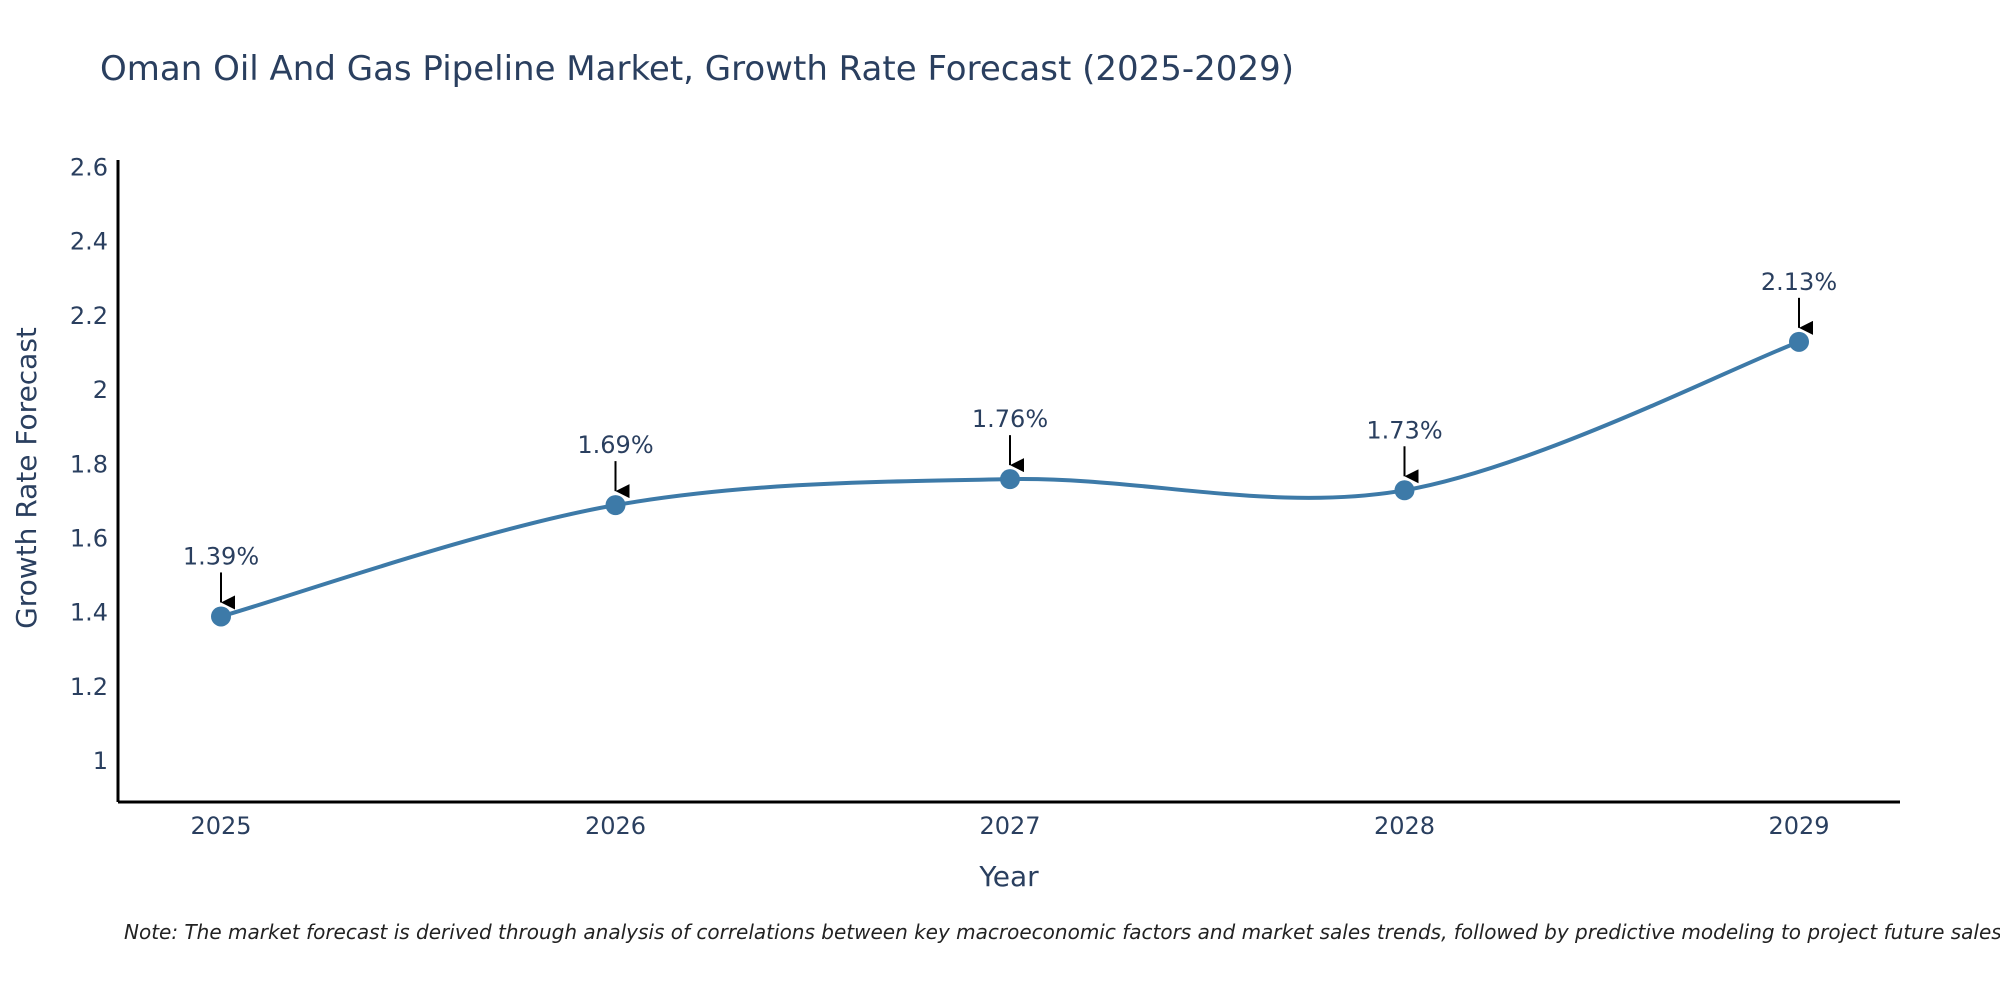  I want to click on x-axis-title: Year, so click(1008, 876).